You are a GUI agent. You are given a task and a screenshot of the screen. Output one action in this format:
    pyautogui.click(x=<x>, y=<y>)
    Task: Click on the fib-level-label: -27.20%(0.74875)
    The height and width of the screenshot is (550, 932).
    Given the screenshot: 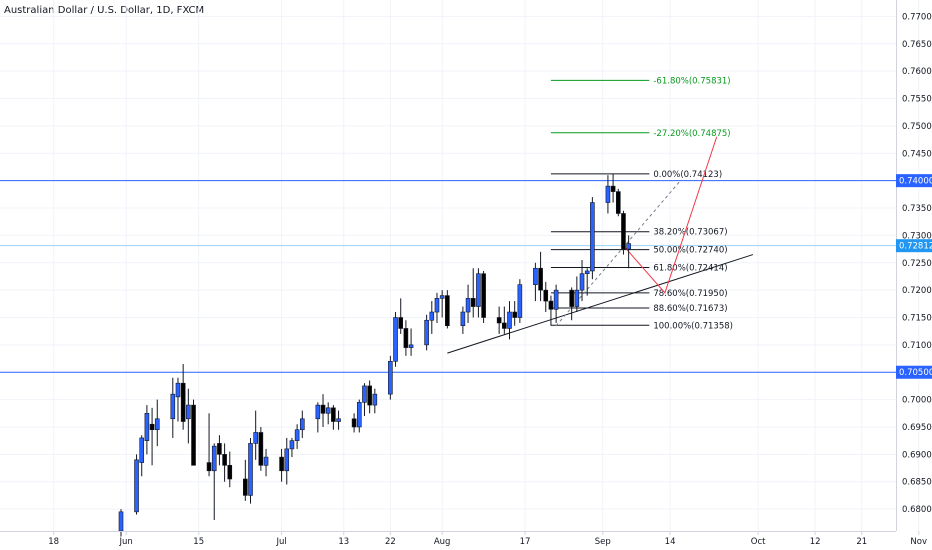 What is the action you would take?
    pyautogui.click(x=691, y=134)
    